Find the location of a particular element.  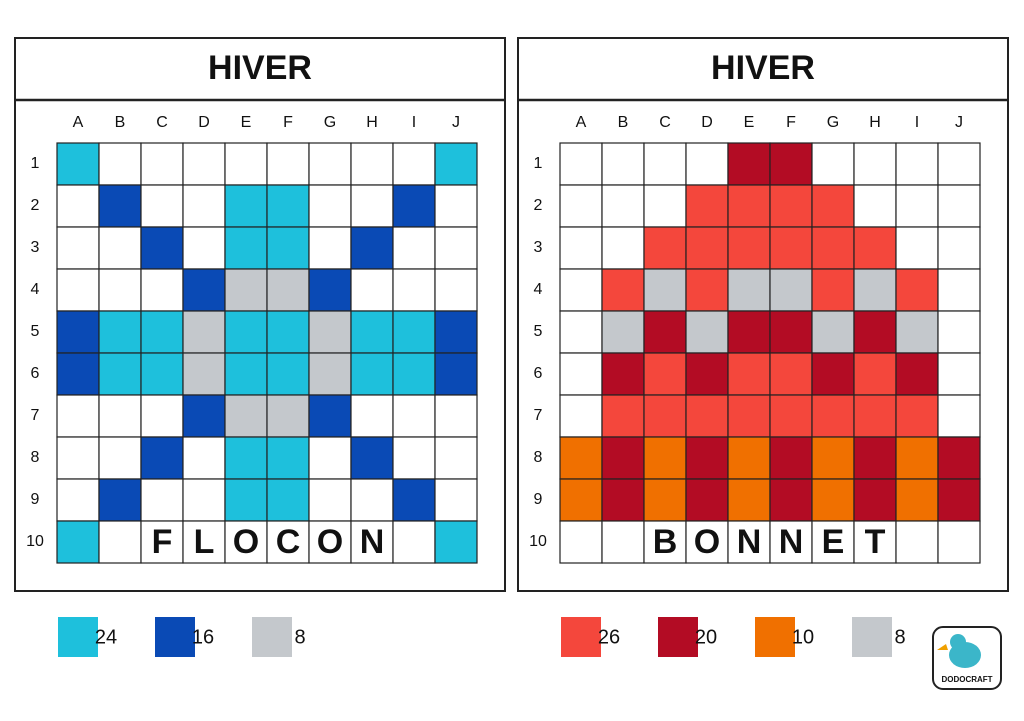

word-letter: L is located at coordinates (204, 542).